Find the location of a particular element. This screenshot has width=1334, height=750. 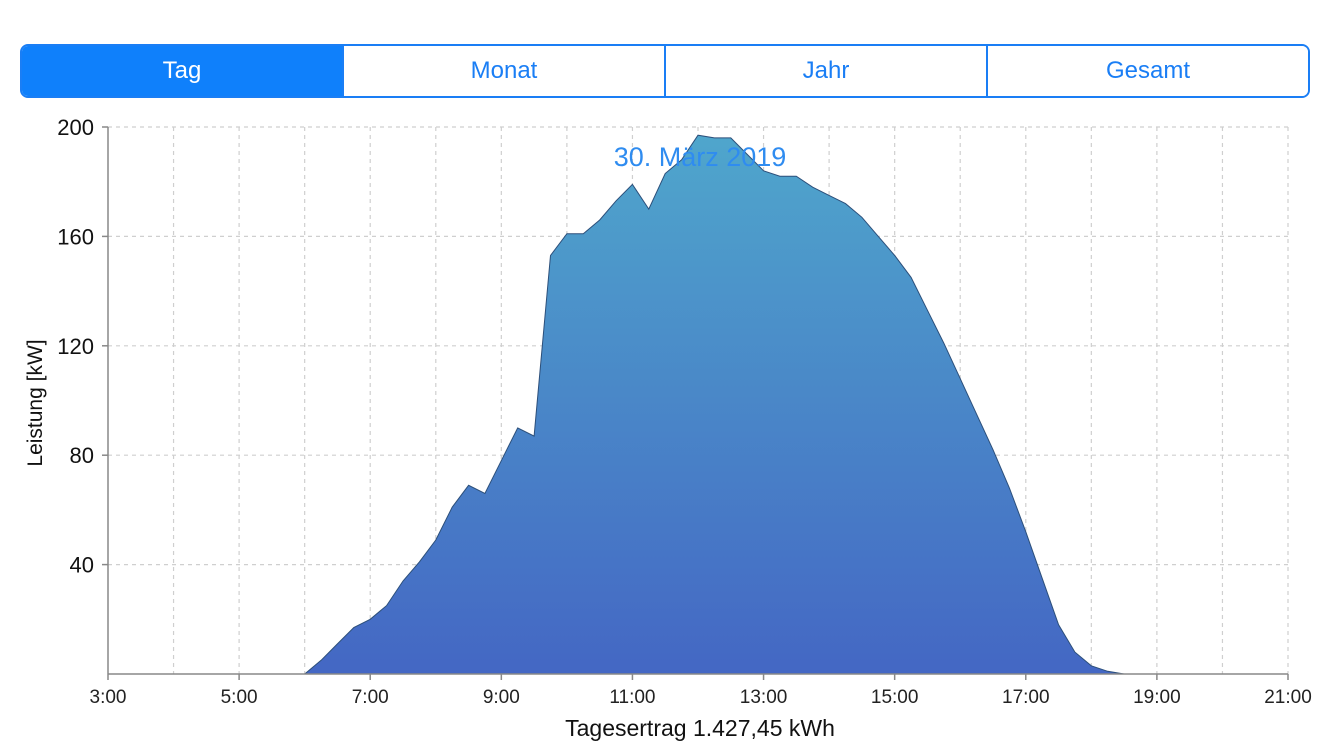

x-tick-label: 15:00 is located at coordinates (895, 697).